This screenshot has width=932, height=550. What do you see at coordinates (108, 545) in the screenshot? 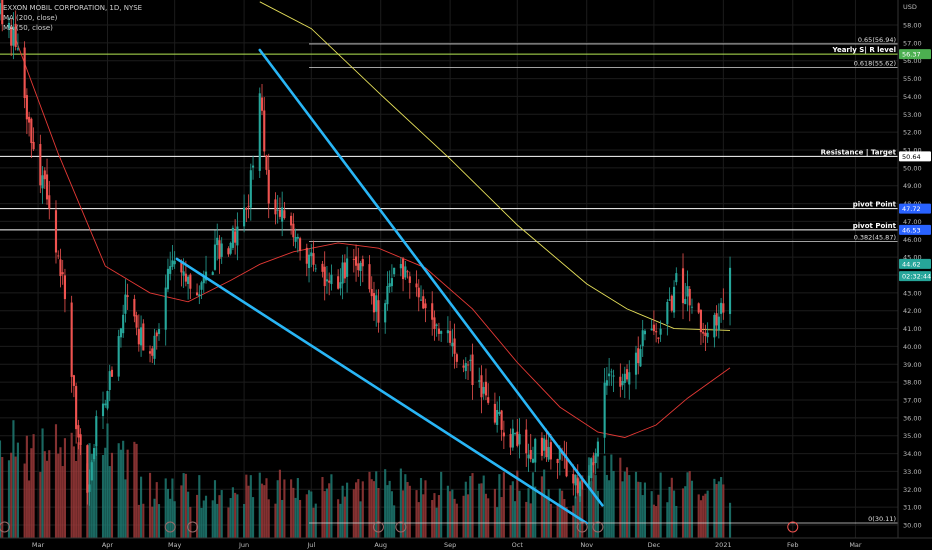
I see `time-tick-label: Apr` at bounding box center [108, 545].